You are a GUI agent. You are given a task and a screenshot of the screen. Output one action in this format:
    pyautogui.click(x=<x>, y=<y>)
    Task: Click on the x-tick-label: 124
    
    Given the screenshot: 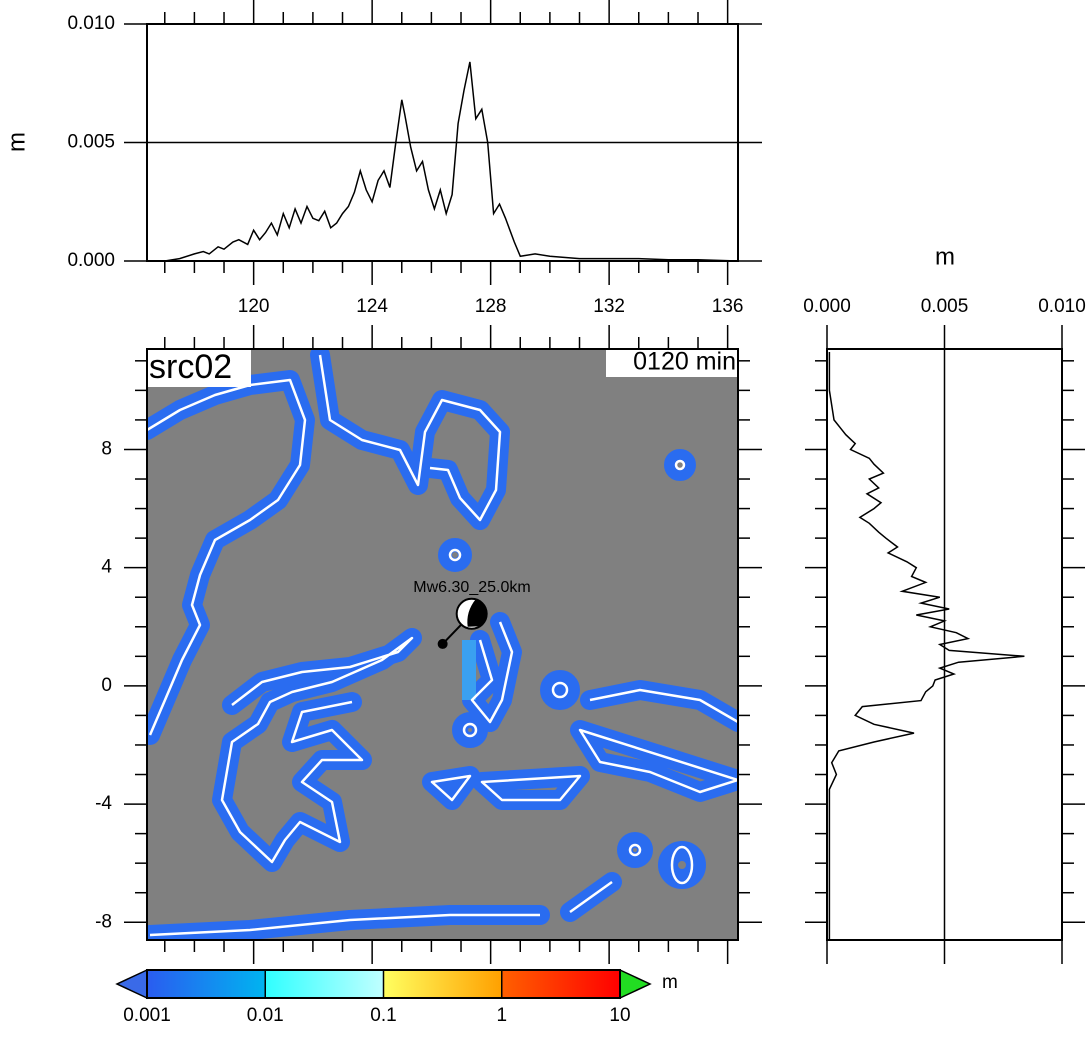 What is the action you would take?
    pyautogui.click(x=372, y=306)
    